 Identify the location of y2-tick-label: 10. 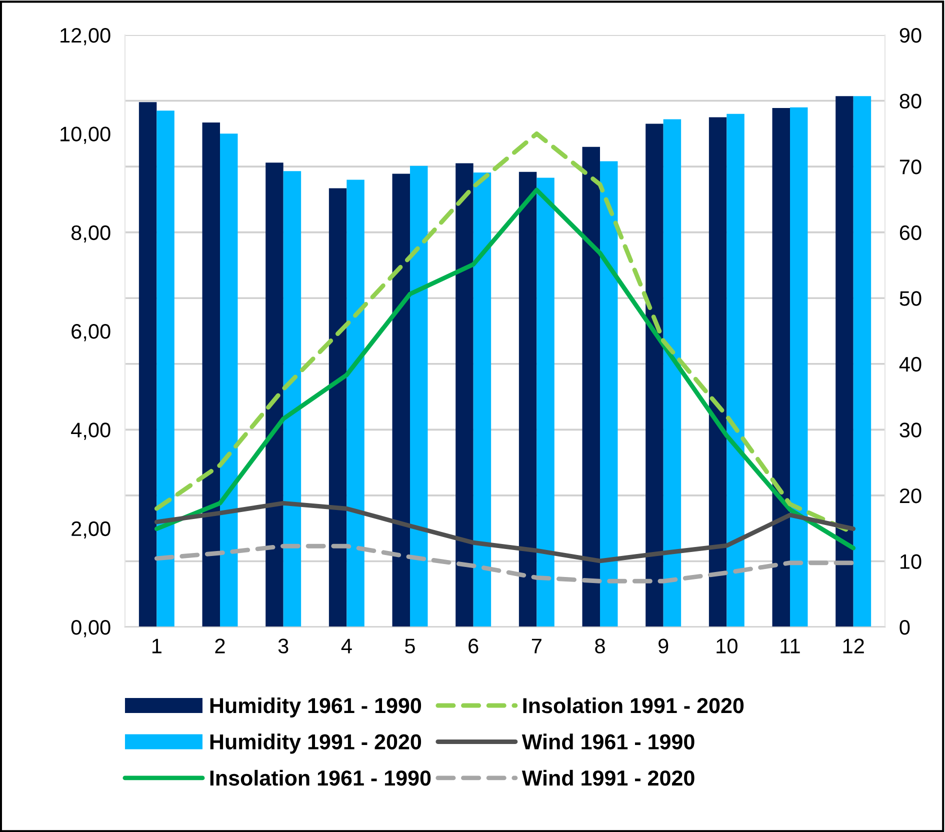
(911, 561).